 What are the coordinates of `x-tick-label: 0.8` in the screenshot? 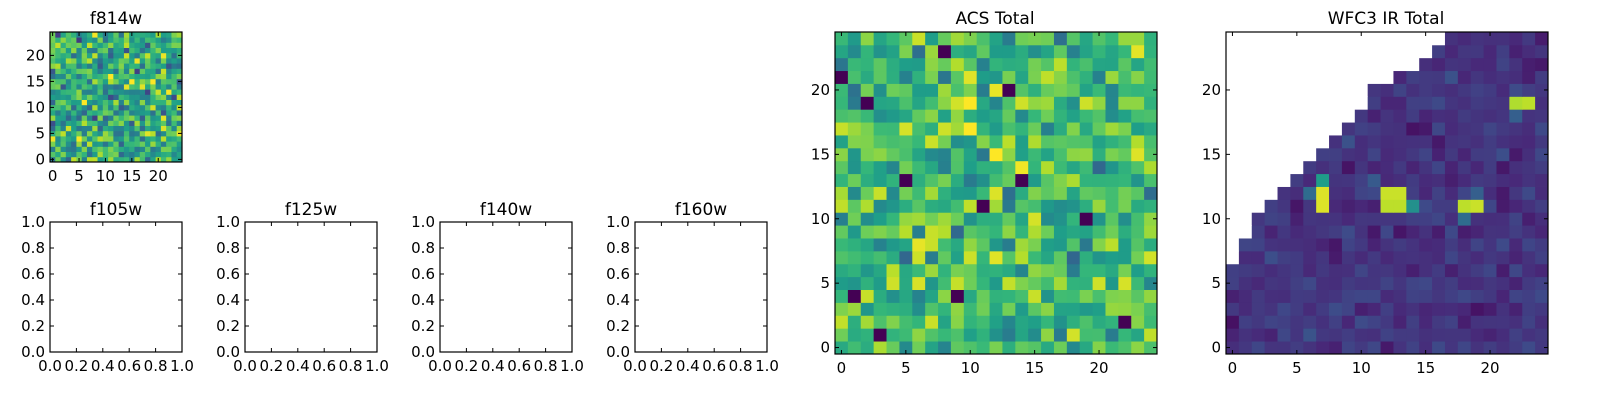 It's located at (546, 366).